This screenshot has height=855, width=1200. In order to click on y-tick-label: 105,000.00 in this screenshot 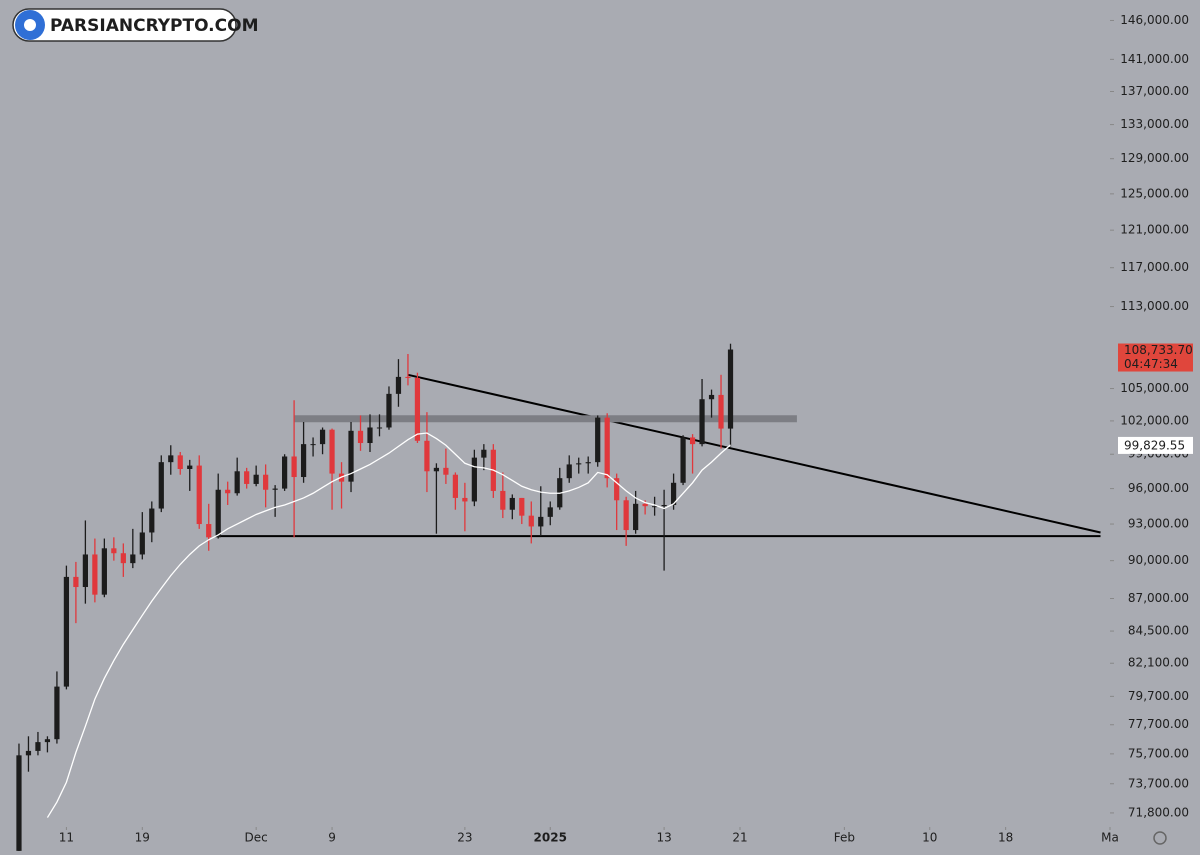, I will do `click(1154, 388)`.